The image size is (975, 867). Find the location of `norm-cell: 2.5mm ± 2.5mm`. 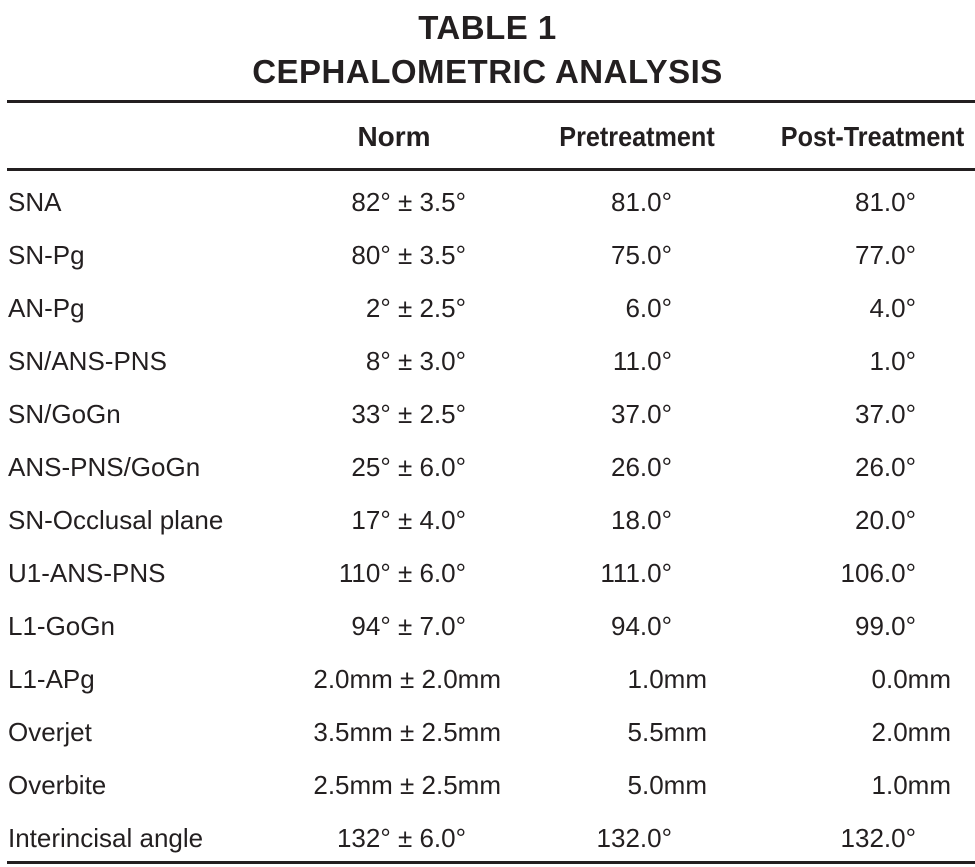

norm-cell: 2.5mm ± 2.5mm is located at coordinates (407, 785).